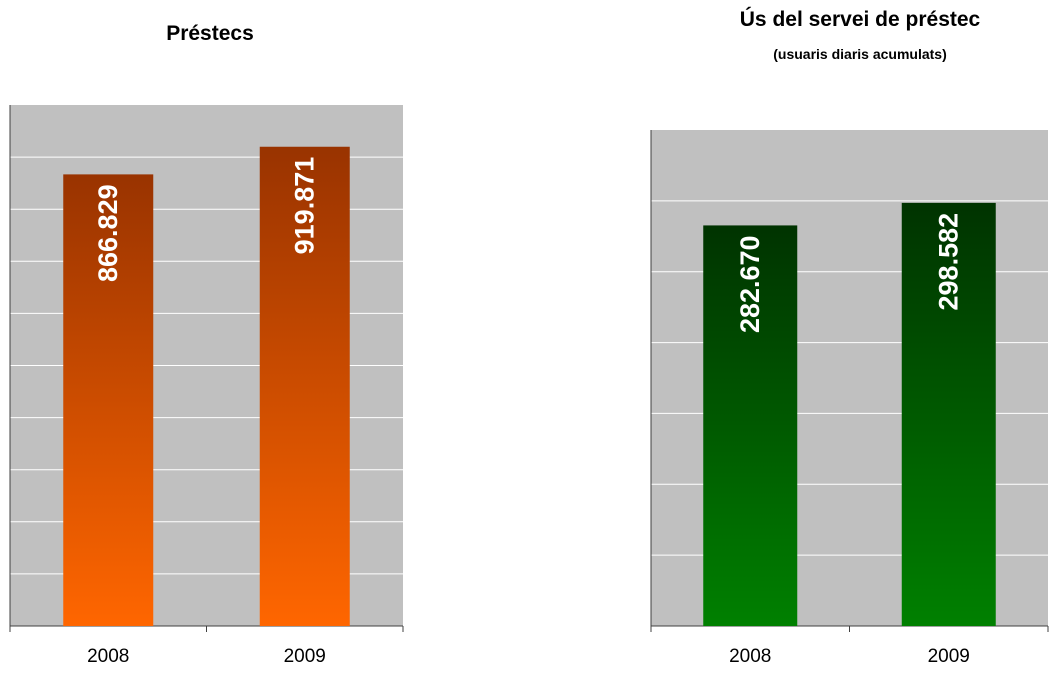 The image size is (1052, 680). Describe the element at coordinates (750, 284) in the screenshot. I see `data-label: 282.670` at that location.